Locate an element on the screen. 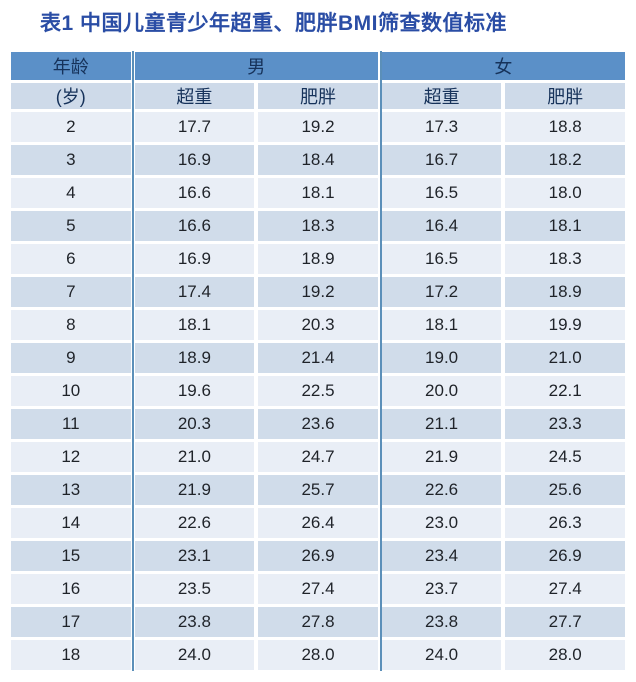 This screenshot has width=636, height=682. age-cell: 13 is located at coordinates (71, 490).